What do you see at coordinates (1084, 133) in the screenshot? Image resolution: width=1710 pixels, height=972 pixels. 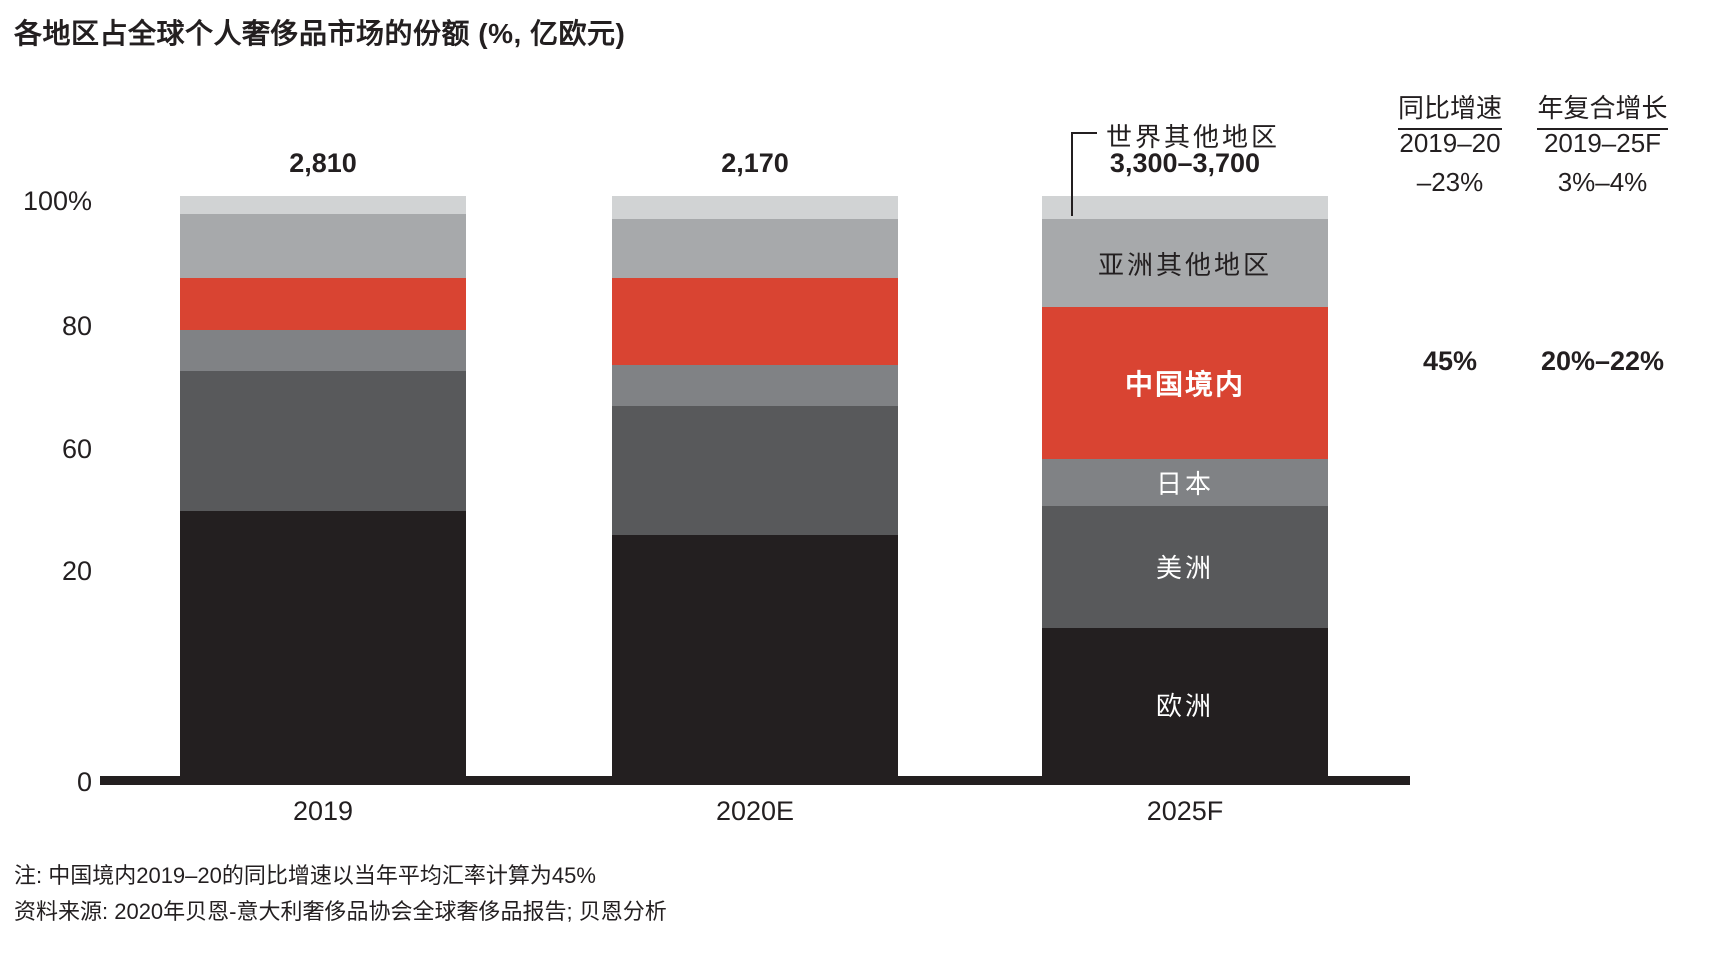 I see `callout-line-horizontal` at bounding box center [1084, 133].